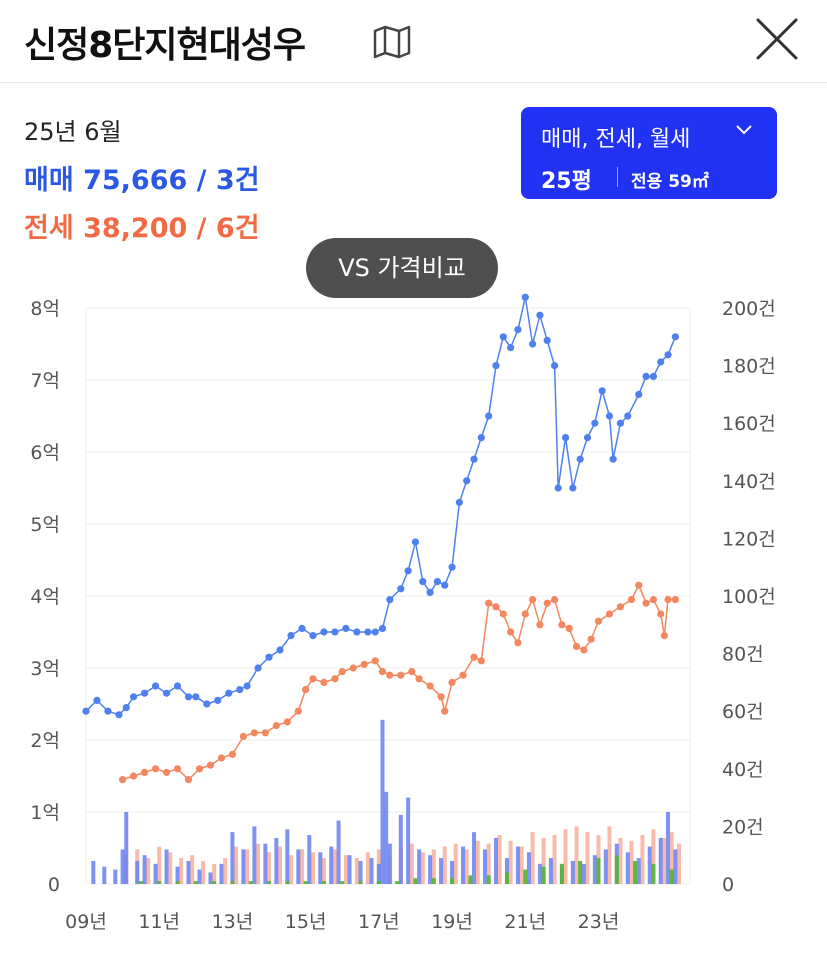 This screenshot has width=827, height=963. I want to click on y-right-tick-label: 100건, so click(749, 597).